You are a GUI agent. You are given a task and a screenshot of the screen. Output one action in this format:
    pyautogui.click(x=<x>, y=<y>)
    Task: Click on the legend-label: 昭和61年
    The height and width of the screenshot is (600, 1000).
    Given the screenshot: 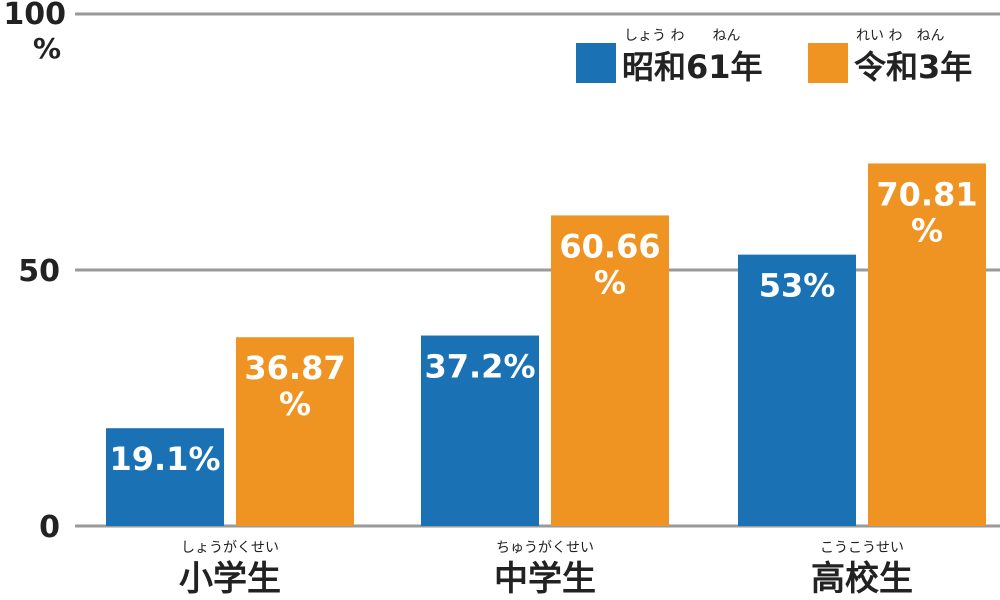 What is the action you would take?
    pyautogui.click(x=692, y=67)
    